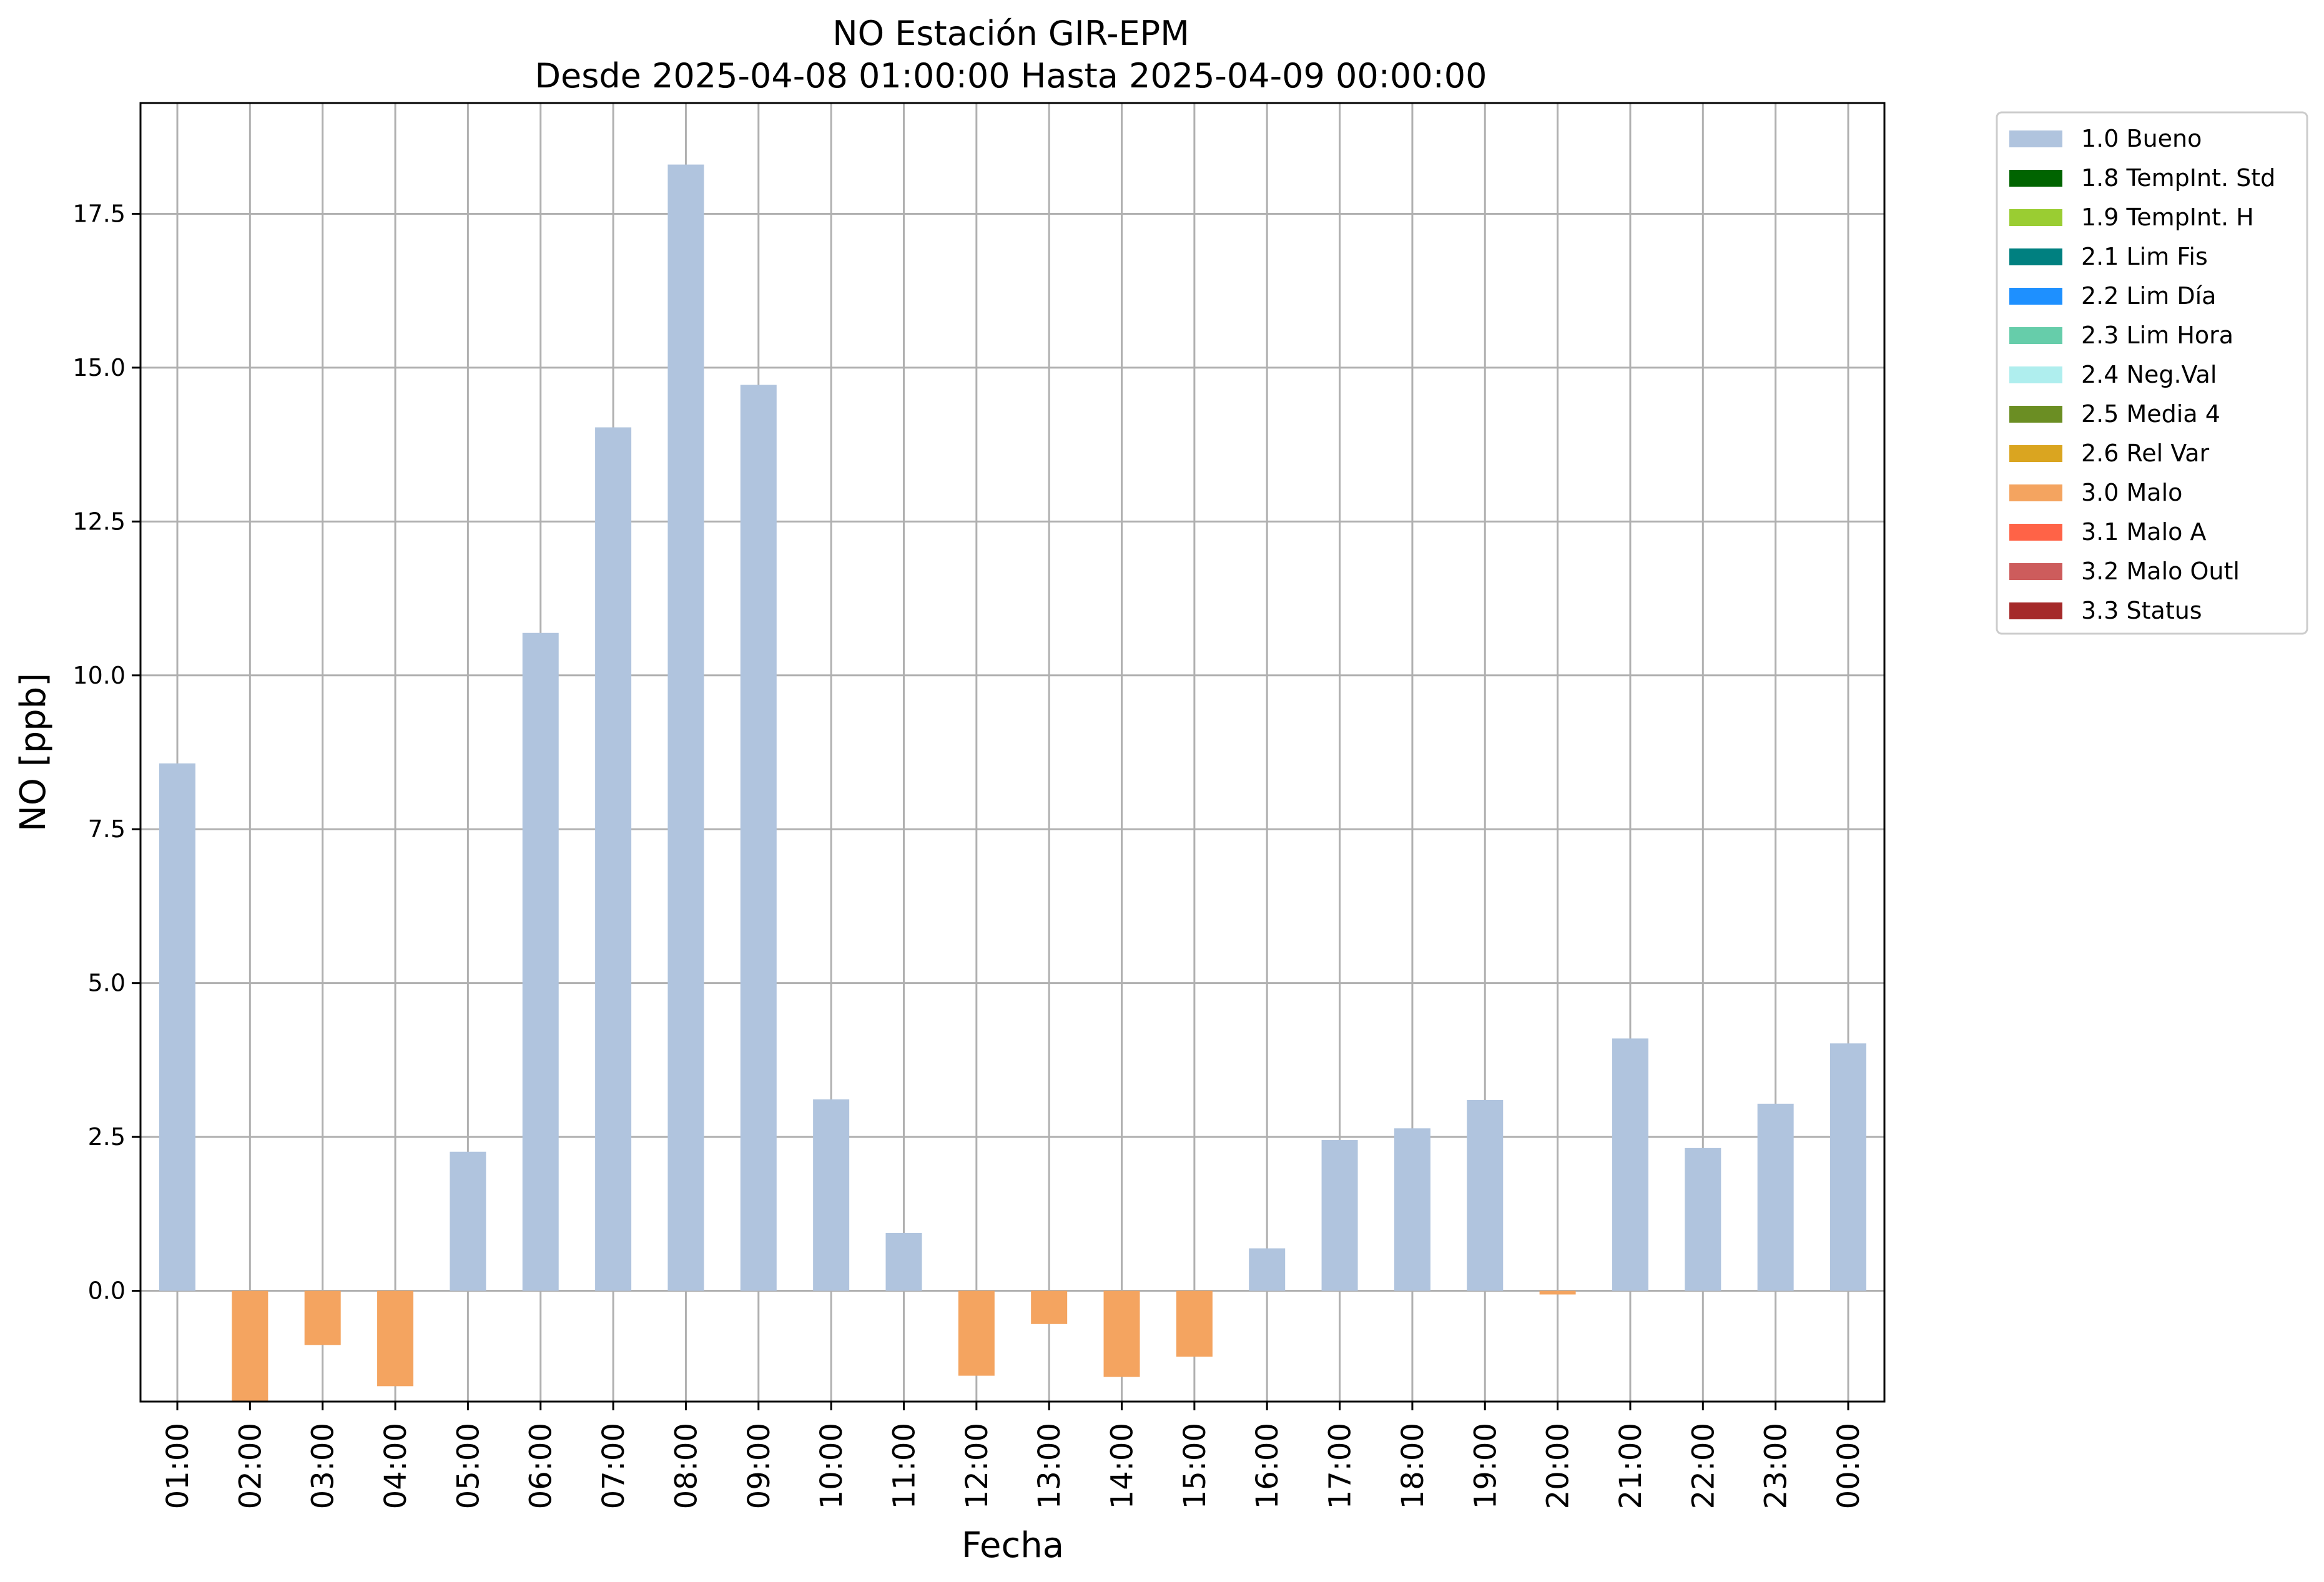 The width and height of the screenshot is (2324, 1582). I want to click on legend-label: 2.2 Lim Día, so click(2148, 296).